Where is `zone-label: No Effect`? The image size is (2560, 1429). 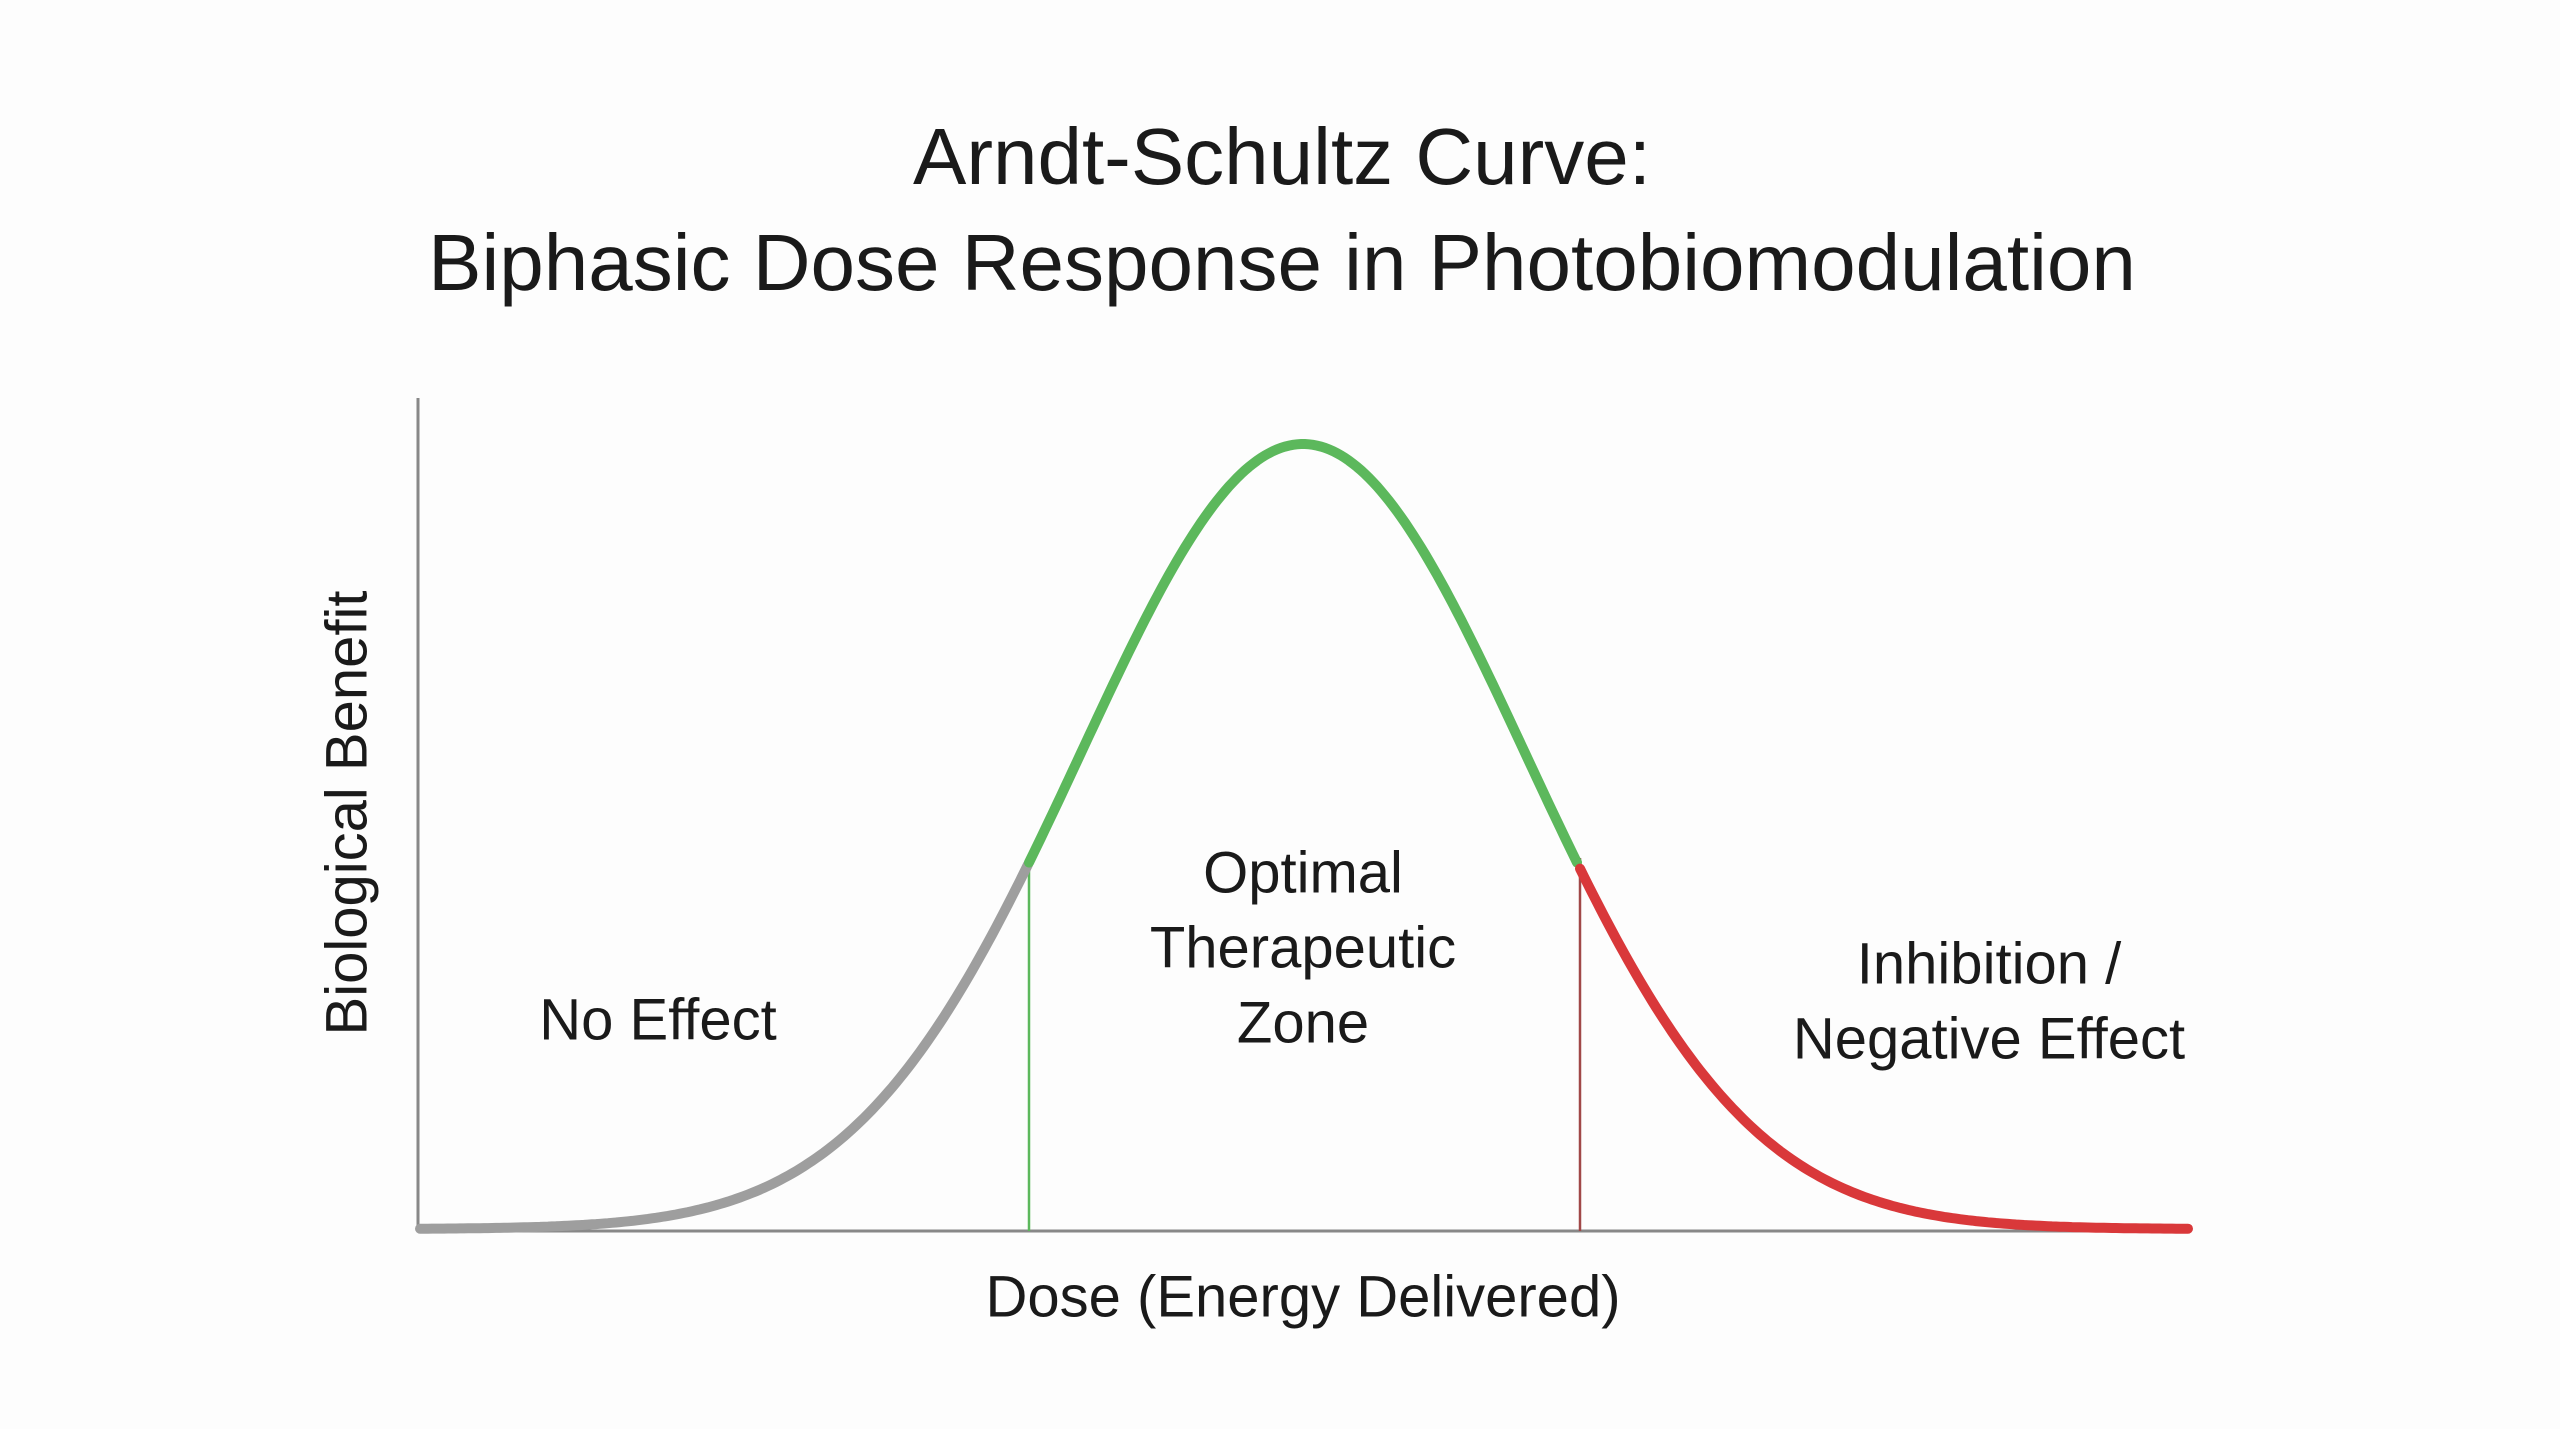
zone-label: No Effect is located at coordinates (658, 1019).